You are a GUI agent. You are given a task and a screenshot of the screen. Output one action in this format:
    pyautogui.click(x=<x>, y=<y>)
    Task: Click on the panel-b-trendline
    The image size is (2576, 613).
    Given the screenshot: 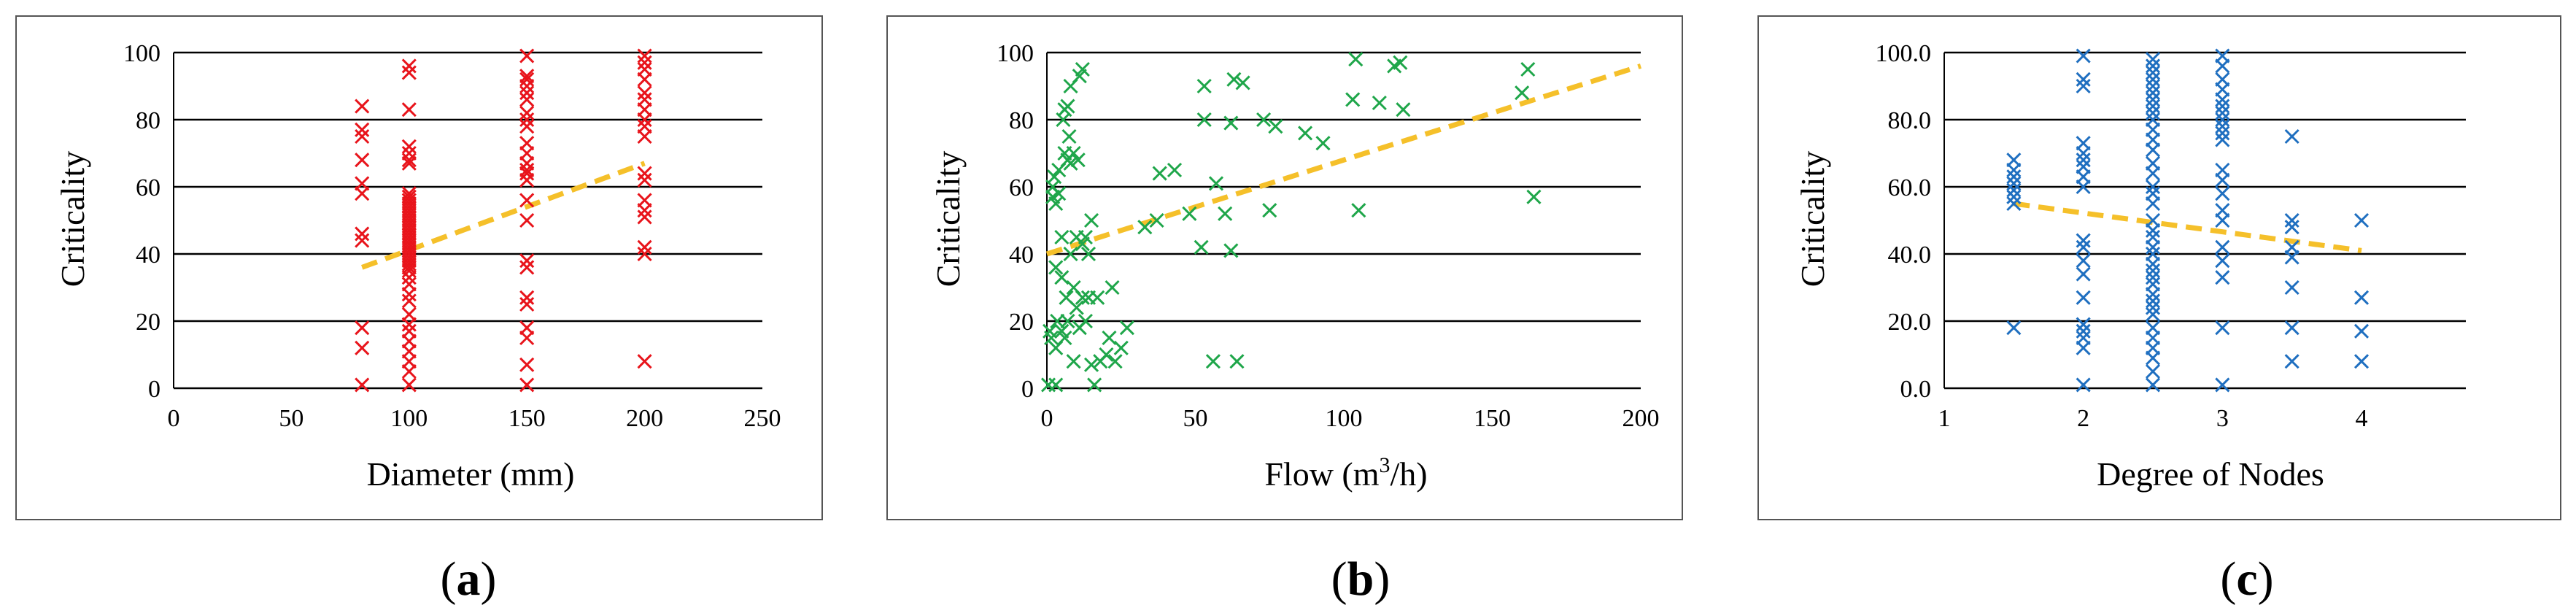 What is the action you would take?
    pyautogui.click(x=1343, y=160)
    